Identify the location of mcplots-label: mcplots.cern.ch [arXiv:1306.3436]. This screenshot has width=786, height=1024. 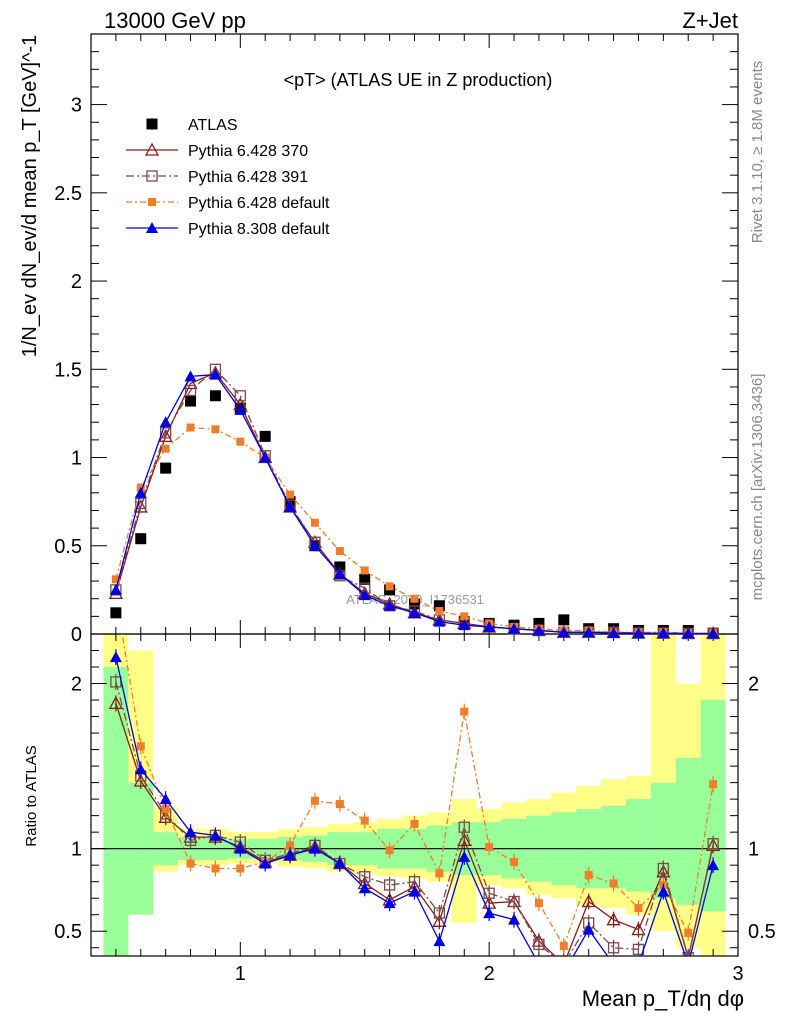
(757, 487).